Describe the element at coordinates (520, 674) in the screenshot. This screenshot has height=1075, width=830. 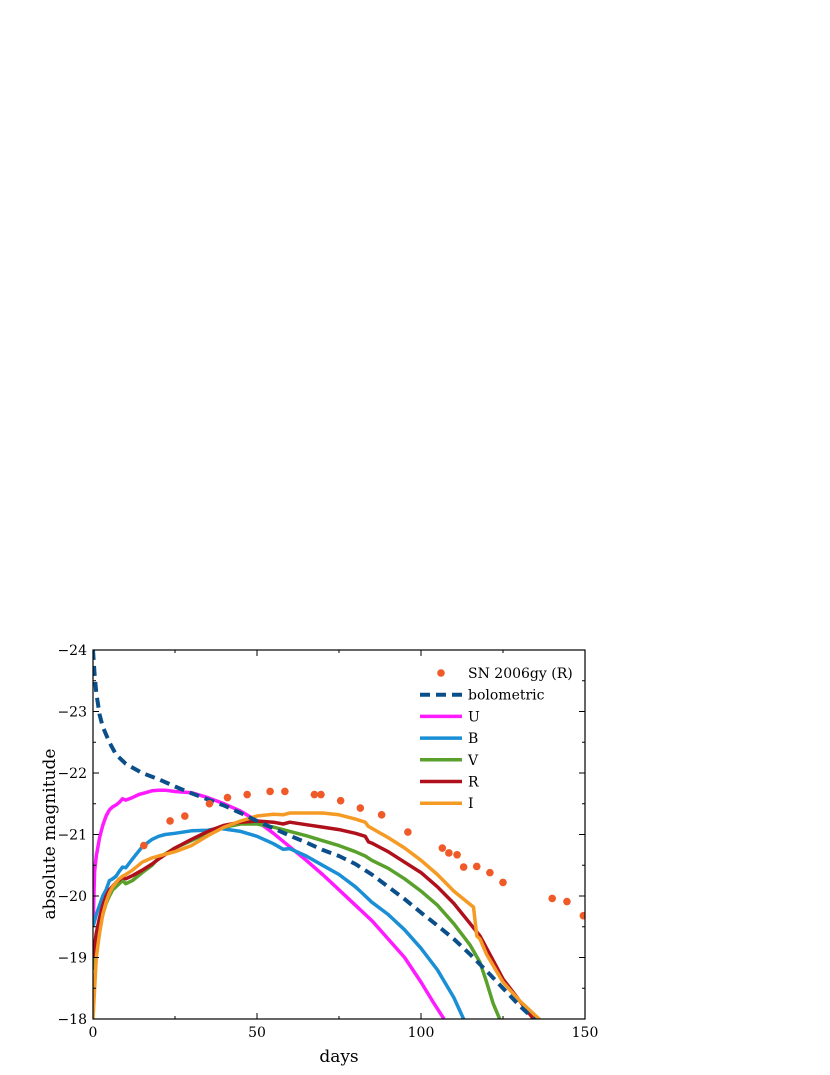
I see `legend-label-sn-2006gy-r: SN 2006gy (R)` at that location.